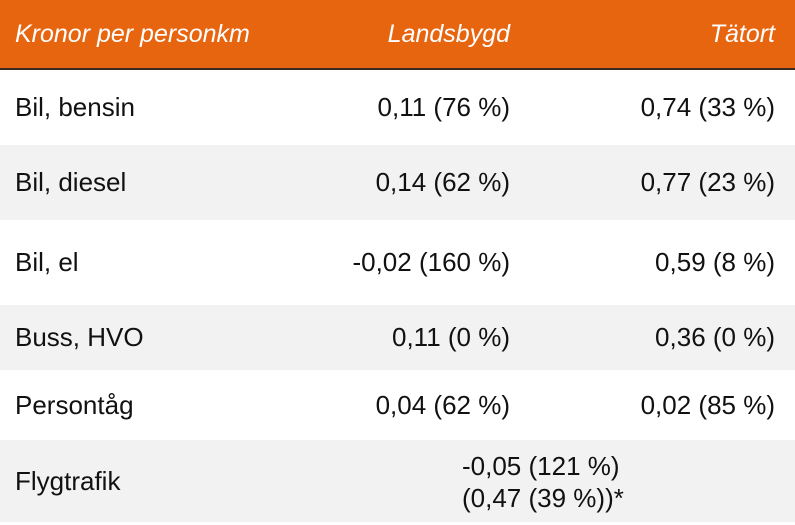 The width and height of the screenshot is (795, 525). I want to click on header-cell: Tätort, so click(742, 33).